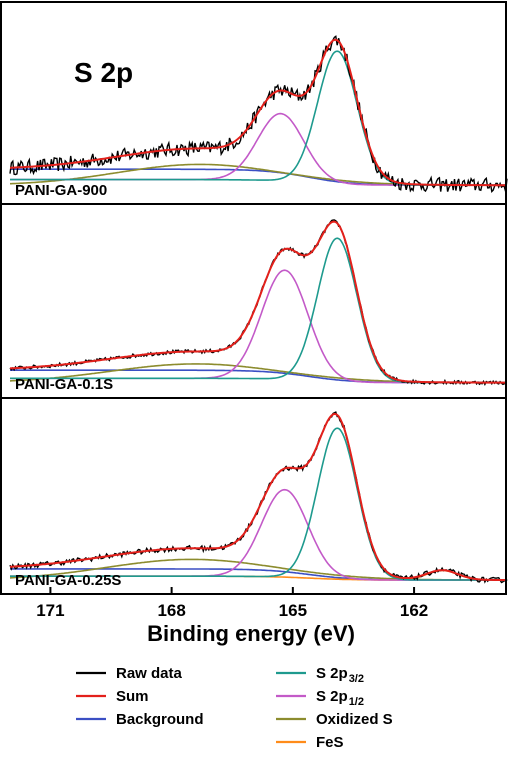 This screenshot has width=508, height=764. I want to click on legend-label: S 2p1/2, so click(340, 698).